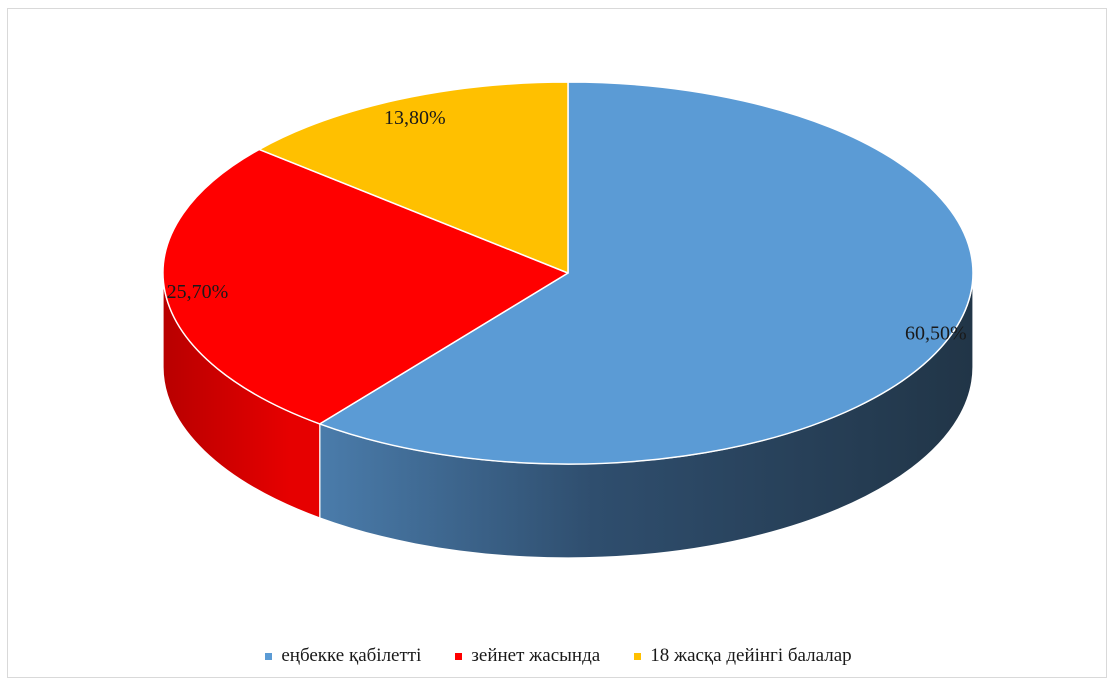 This screenshot has width=1117, height=687. I want to click on data-label-retirement-age: 25,70%, so click(198, 292).